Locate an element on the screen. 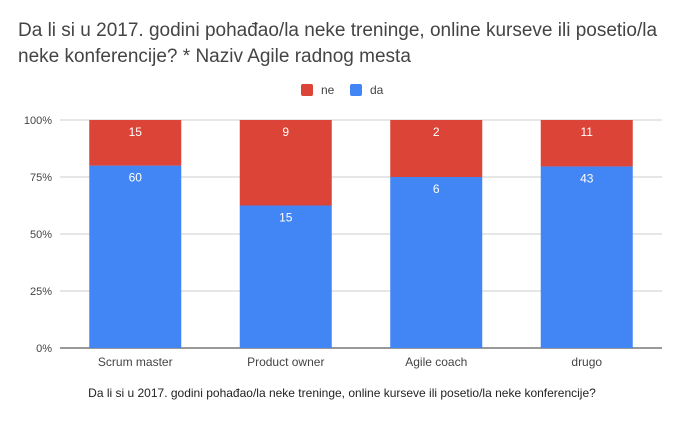 The height and width of the screenshot is (423, 684). legend-label-ne: ne is located at coordinates (328, 90).